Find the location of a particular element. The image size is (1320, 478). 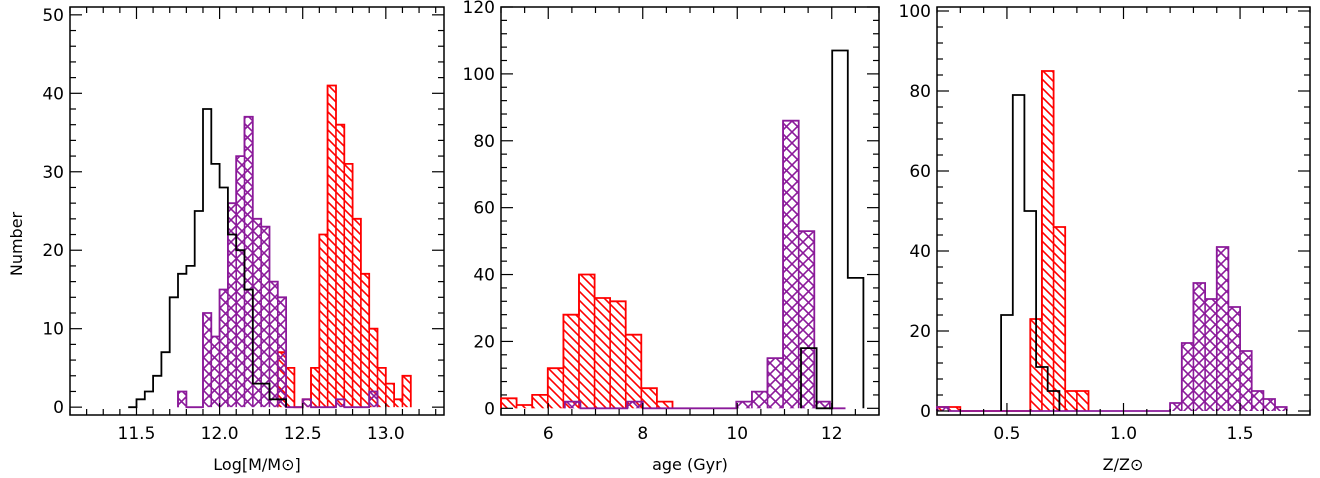

y-tick-label: 120 is located at coordinates (479, 9).